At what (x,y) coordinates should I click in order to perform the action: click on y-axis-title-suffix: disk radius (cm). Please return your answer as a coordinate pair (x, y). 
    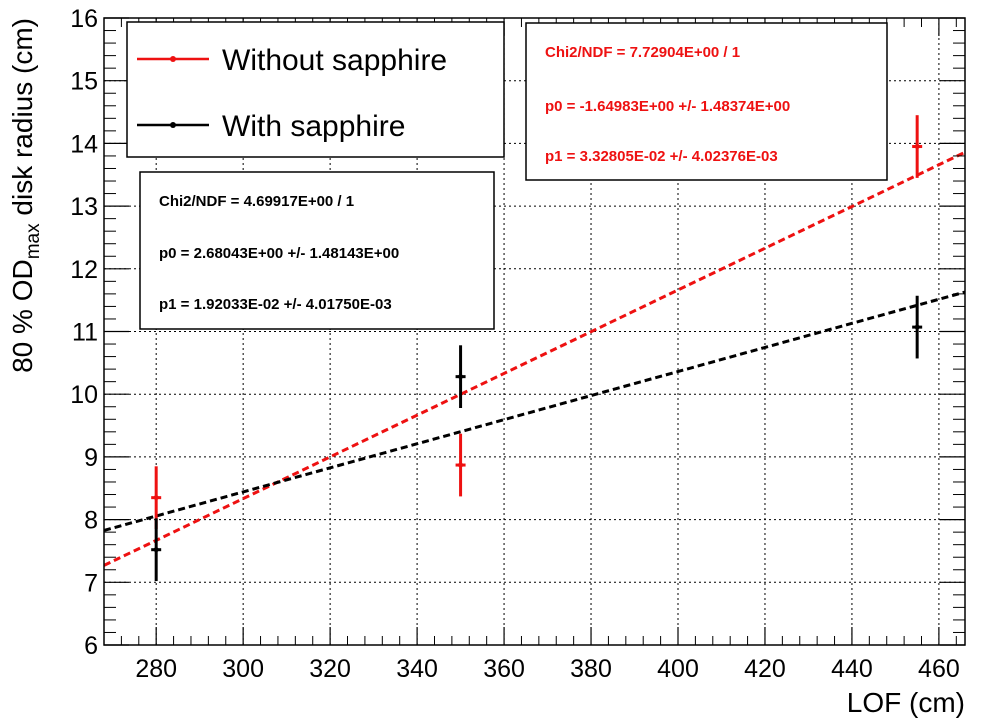
    Looking at the image, I should click on (22, 120).